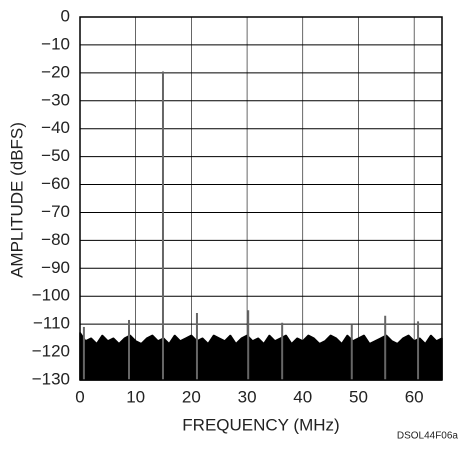 The height and width of the screenshot is (451, 470). What do you see at coordinates (51, 351) in the screenshot?
I see `y-tick-label: −120` at bounding box center [51, 351].